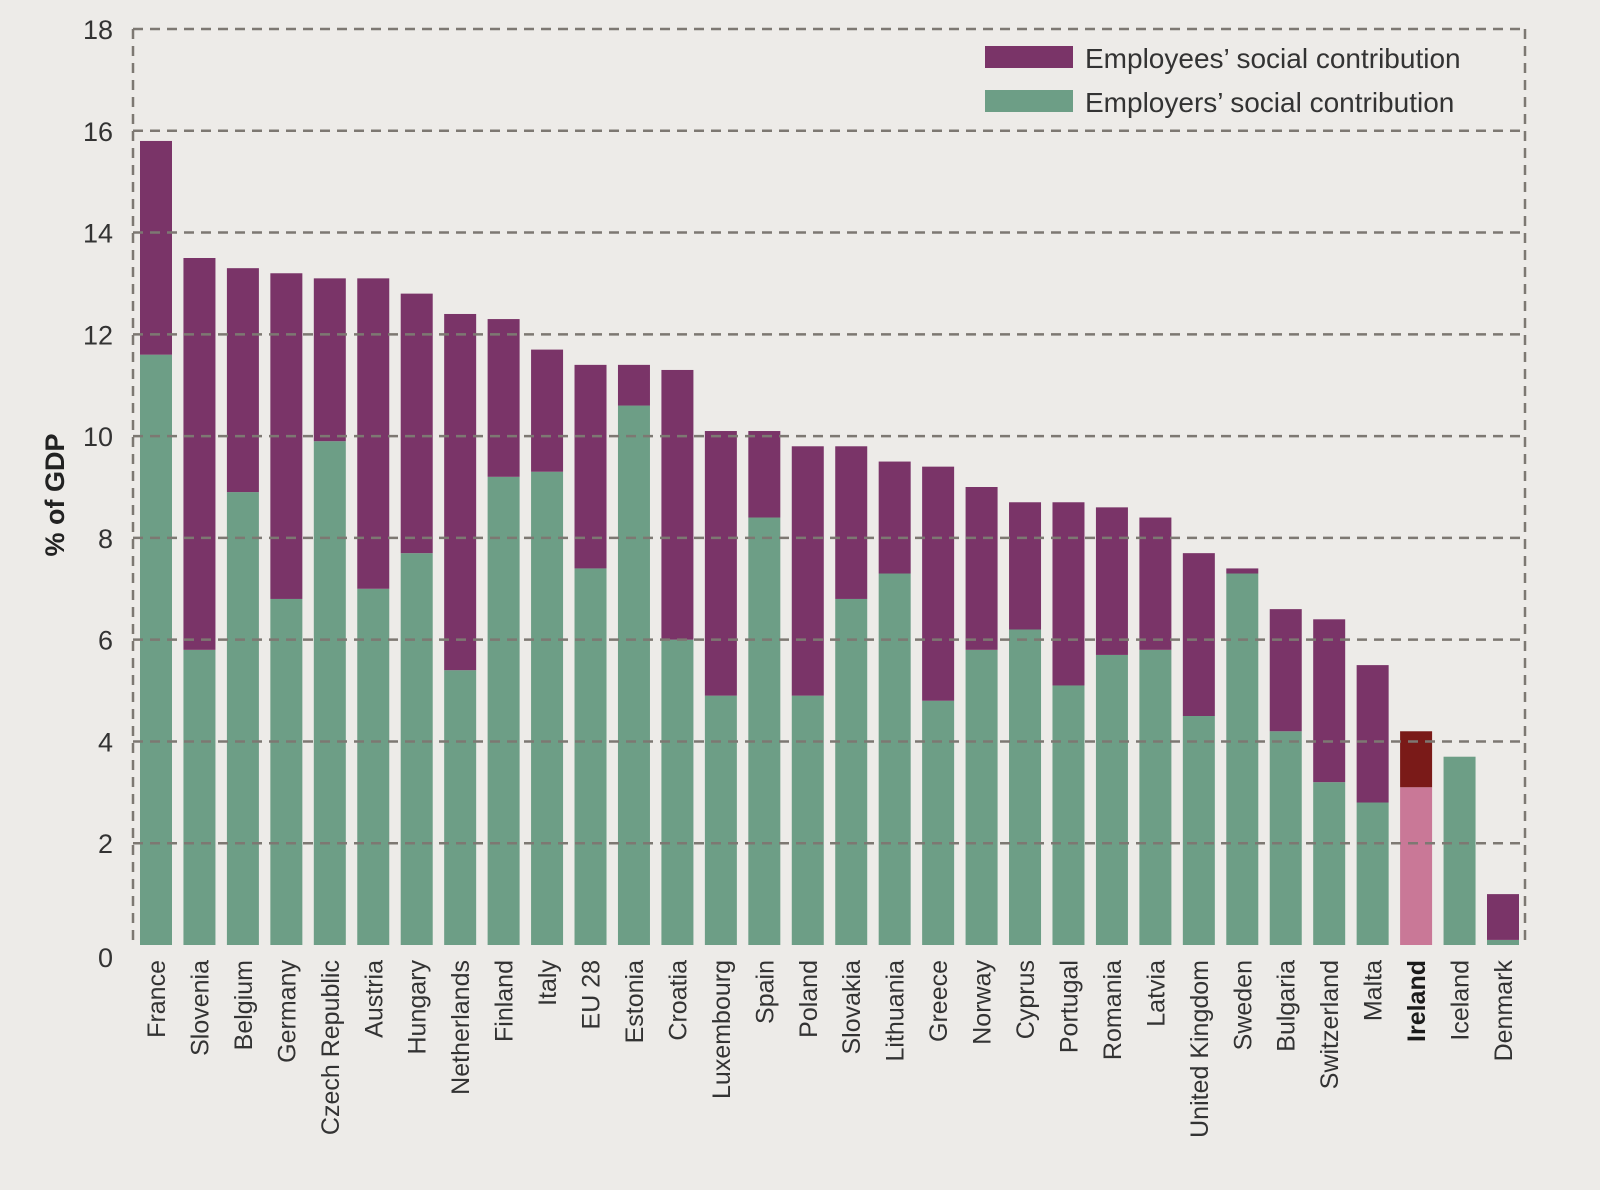  Describe the element at coordinates (1269, 102) in the screenshot. I see `legend-label-employers: Employers’ social contribution` at that location.